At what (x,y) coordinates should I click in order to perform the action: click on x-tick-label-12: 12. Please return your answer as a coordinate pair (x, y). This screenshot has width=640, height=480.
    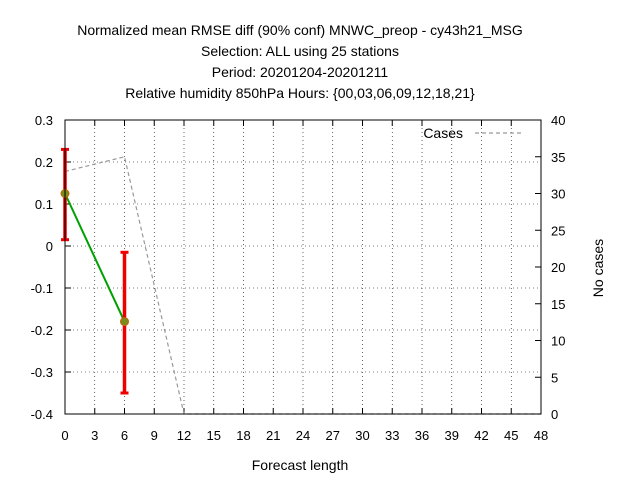
    Looking at the image, I should click on (184, 435).